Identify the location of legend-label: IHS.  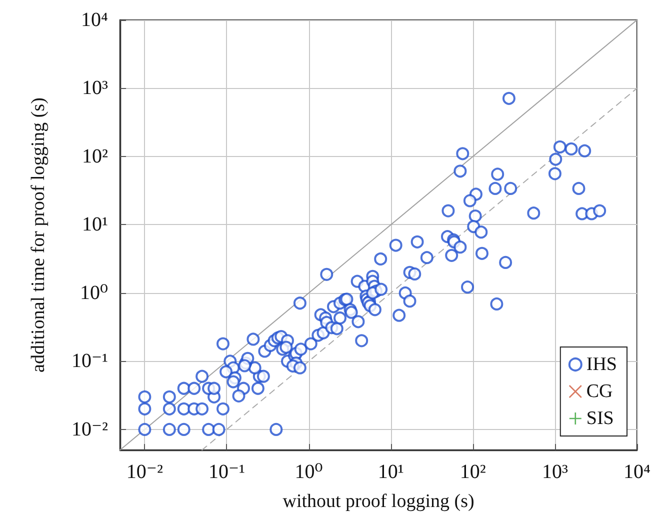
(602, 364).